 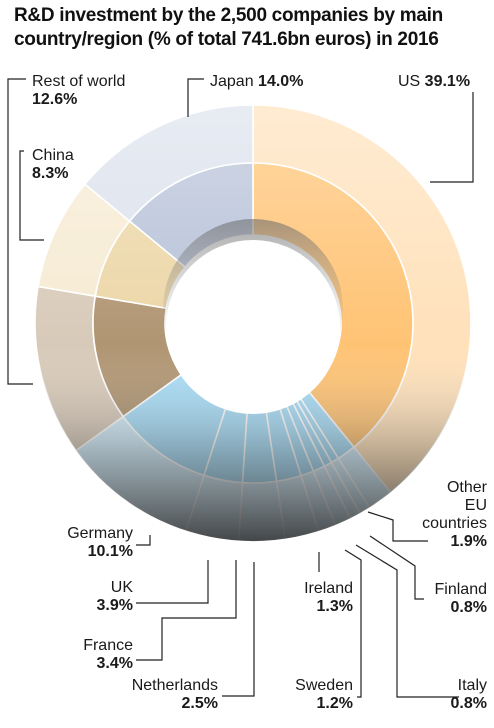 I want to click on label-name-sweden: Sweden, so click(x=324, y=685).